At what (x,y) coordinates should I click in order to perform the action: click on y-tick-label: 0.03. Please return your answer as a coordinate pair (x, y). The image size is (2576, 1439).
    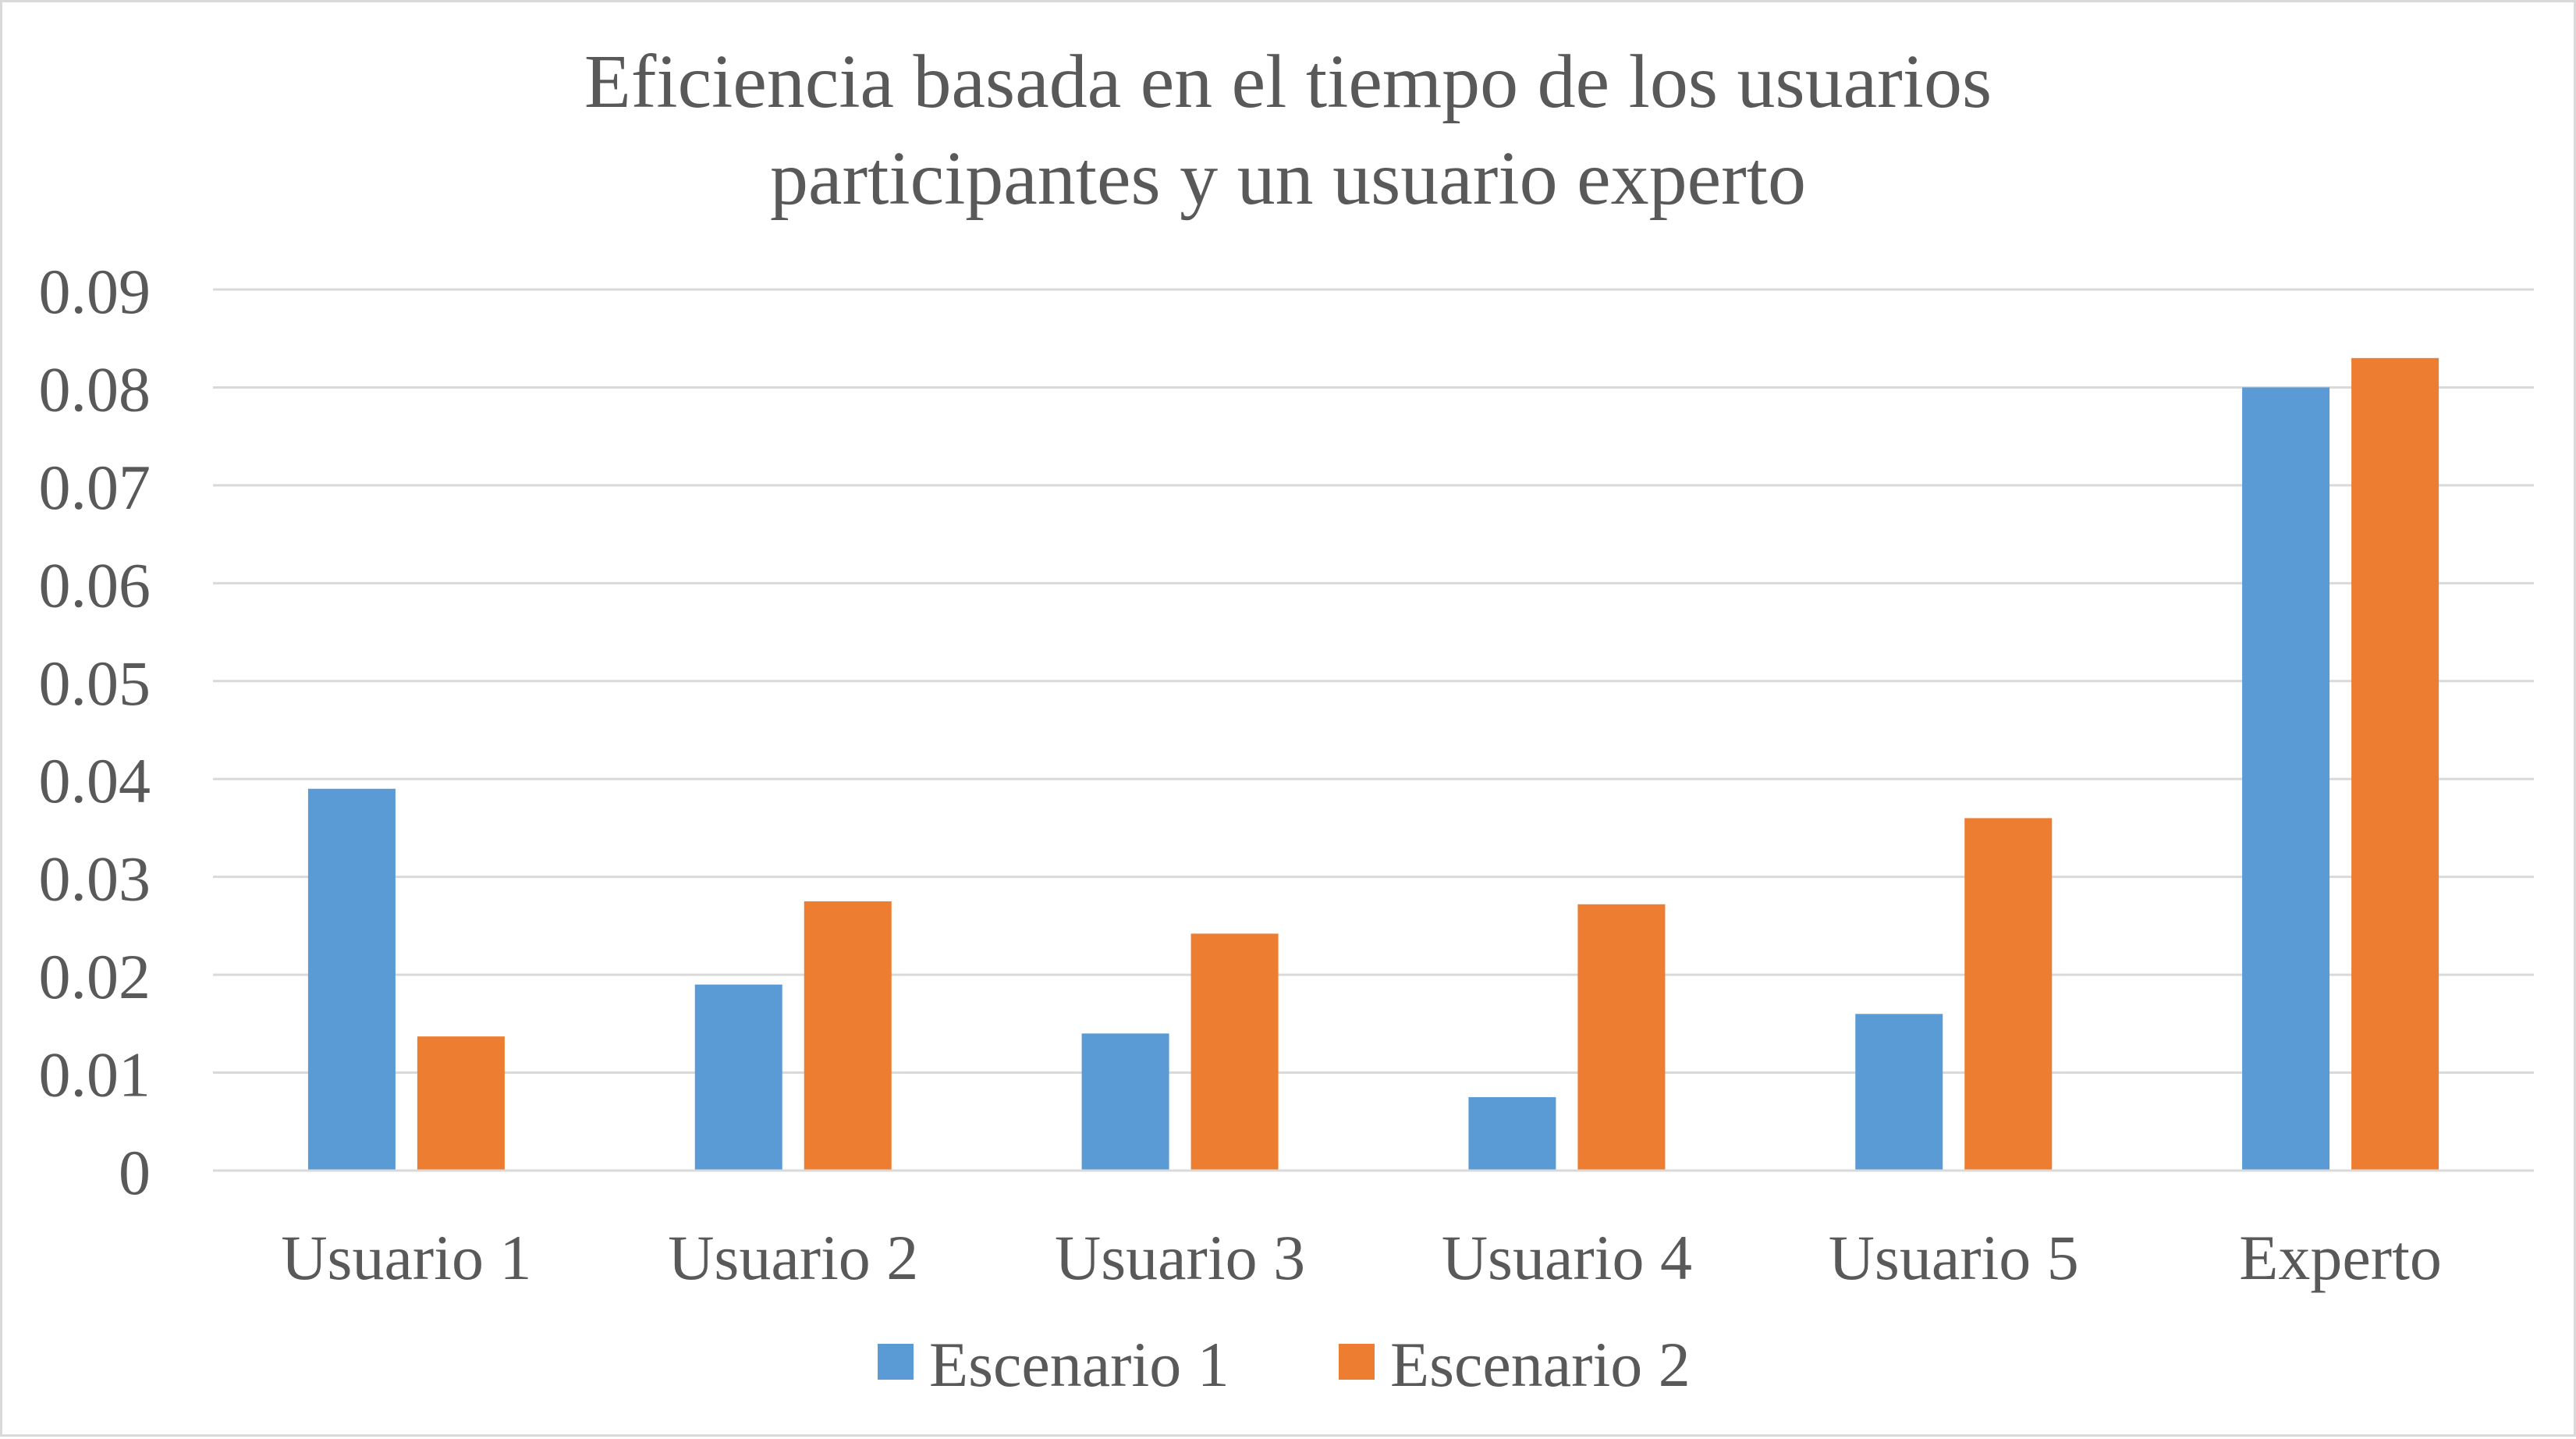
    Looking at the image, I should click on (95, 879).